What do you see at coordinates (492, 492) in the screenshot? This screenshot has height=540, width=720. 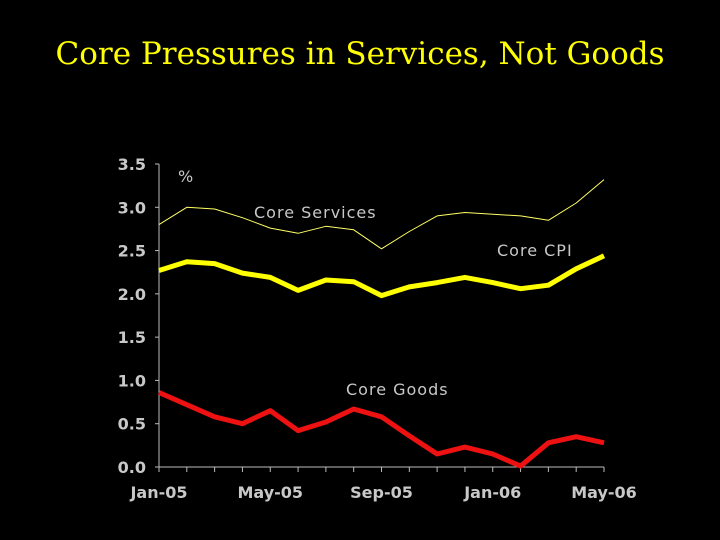 I see `x-tick-label: Jan-06` at bounding box center [492, 492].